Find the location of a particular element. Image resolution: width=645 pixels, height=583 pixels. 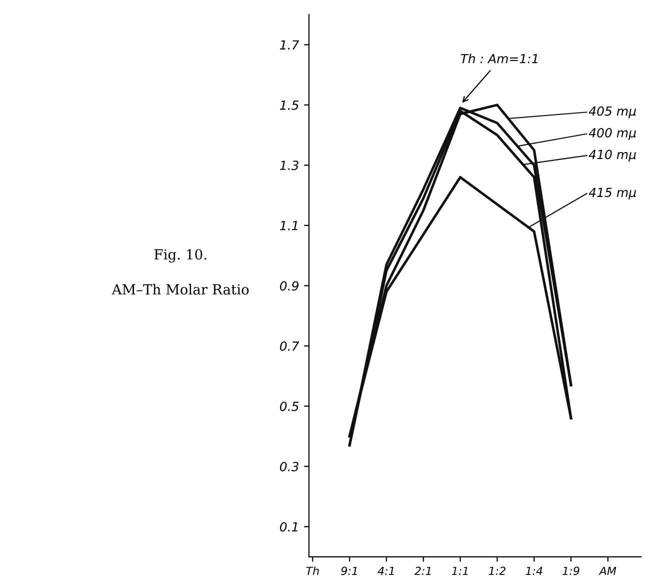

annotation: Th : Am=1:1 is located at coordinates (499, 59).